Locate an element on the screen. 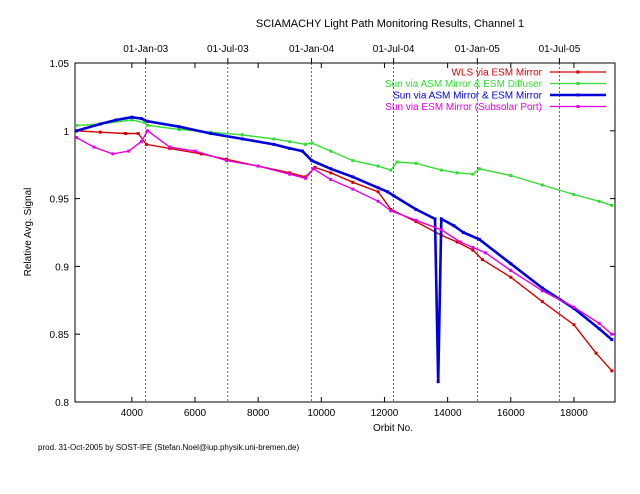 The width and height of the screenshot is (640, 494). x-axis-tick-label: 8000 is located at coordinates (258, 413).